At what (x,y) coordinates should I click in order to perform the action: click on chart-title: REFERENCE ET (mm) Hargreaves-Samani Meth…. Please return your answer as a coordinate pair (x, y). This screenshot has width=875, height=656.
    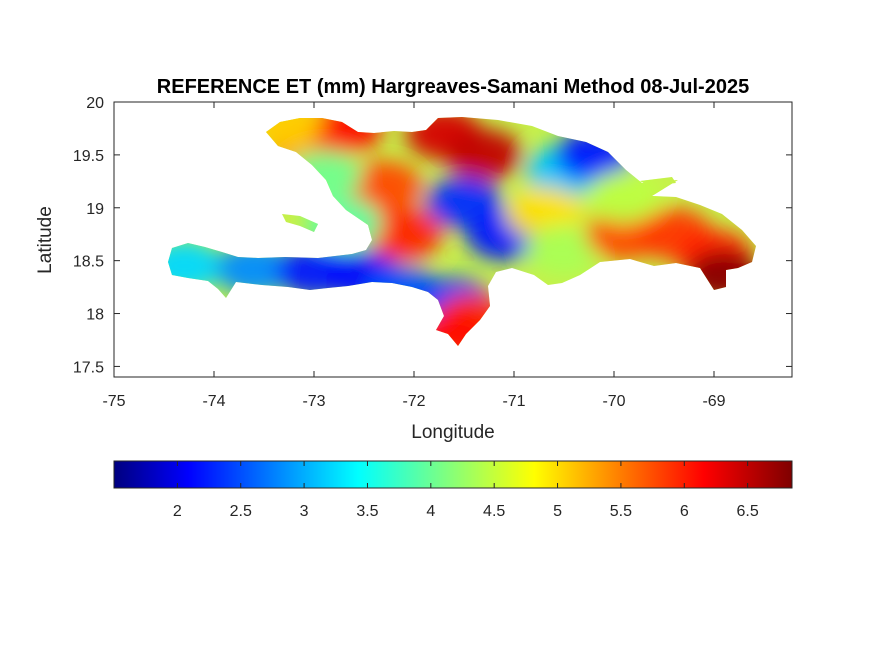
    Looking at the image, I should click on (453, 87).